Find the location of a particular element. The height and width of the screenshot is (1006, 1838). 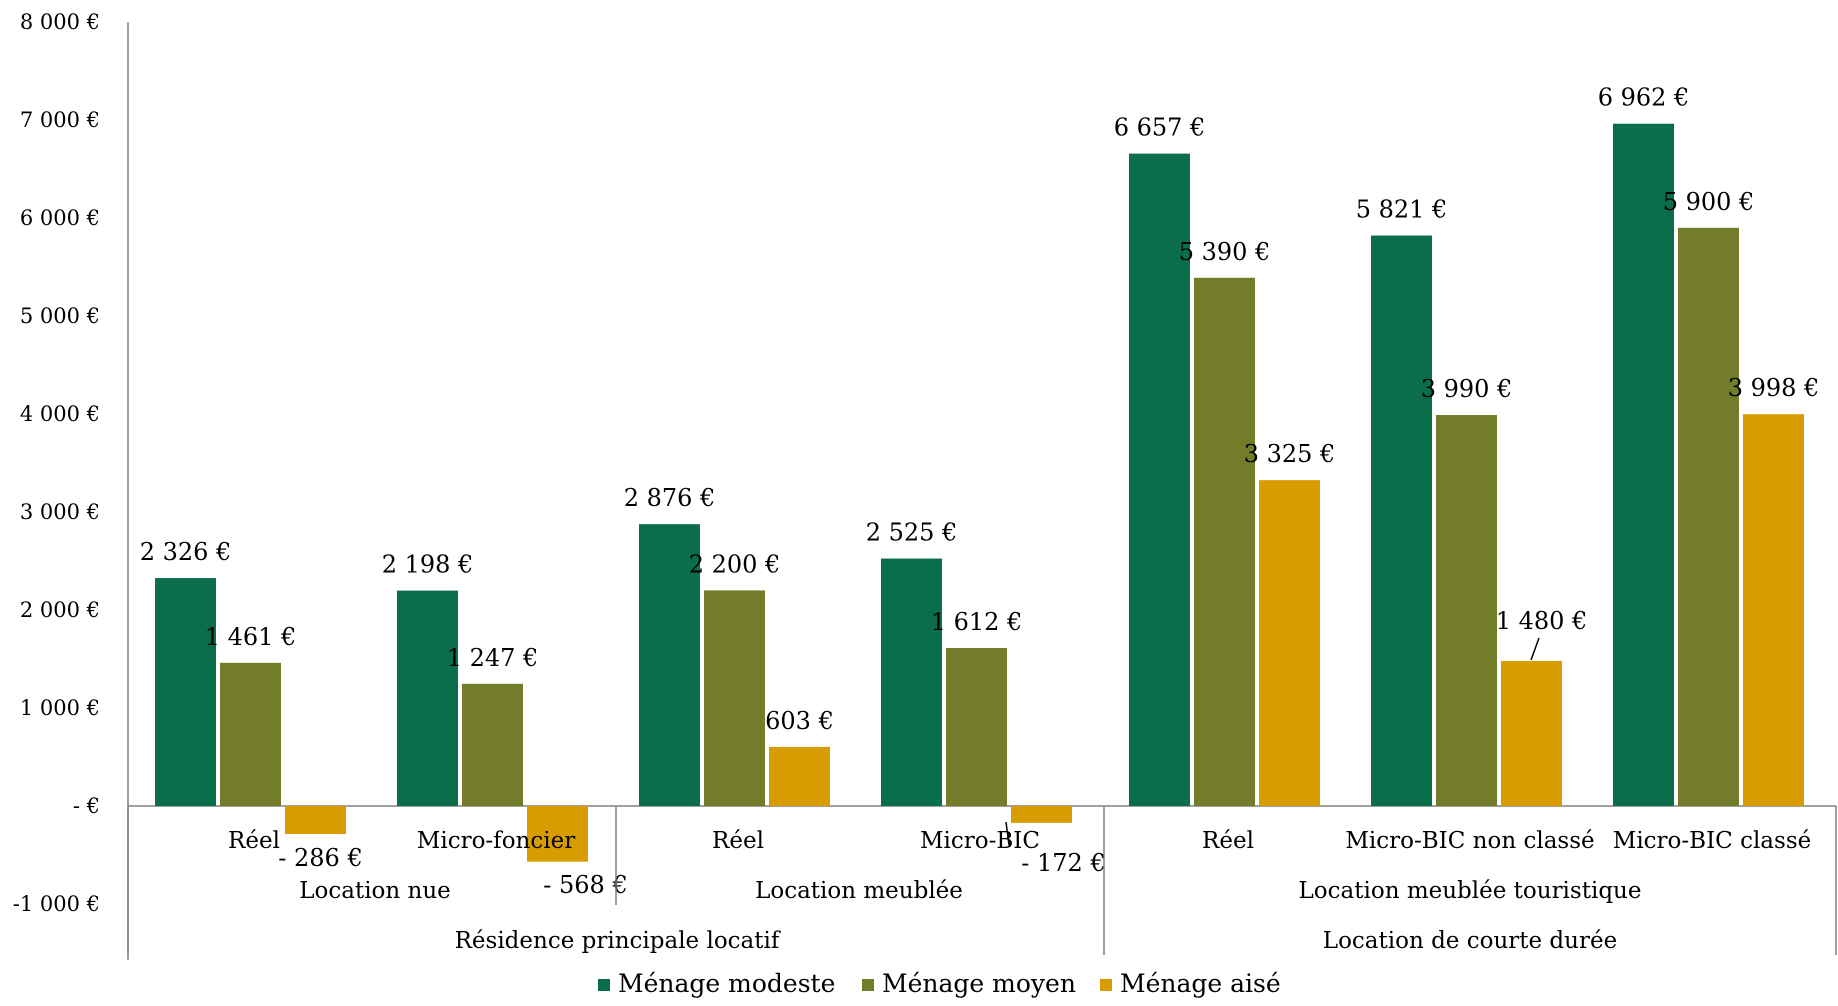

data-label: 2 198 € is located at coordinates (428, 565).